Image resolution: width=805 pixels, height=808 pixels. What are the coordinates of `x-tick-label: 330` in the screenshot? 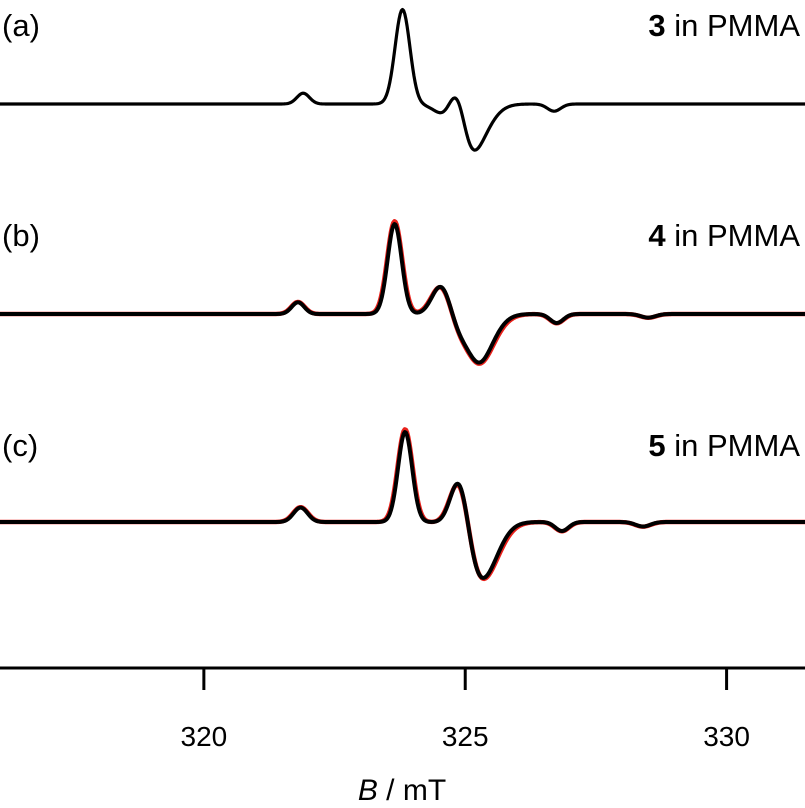 It's located at (726, 736).